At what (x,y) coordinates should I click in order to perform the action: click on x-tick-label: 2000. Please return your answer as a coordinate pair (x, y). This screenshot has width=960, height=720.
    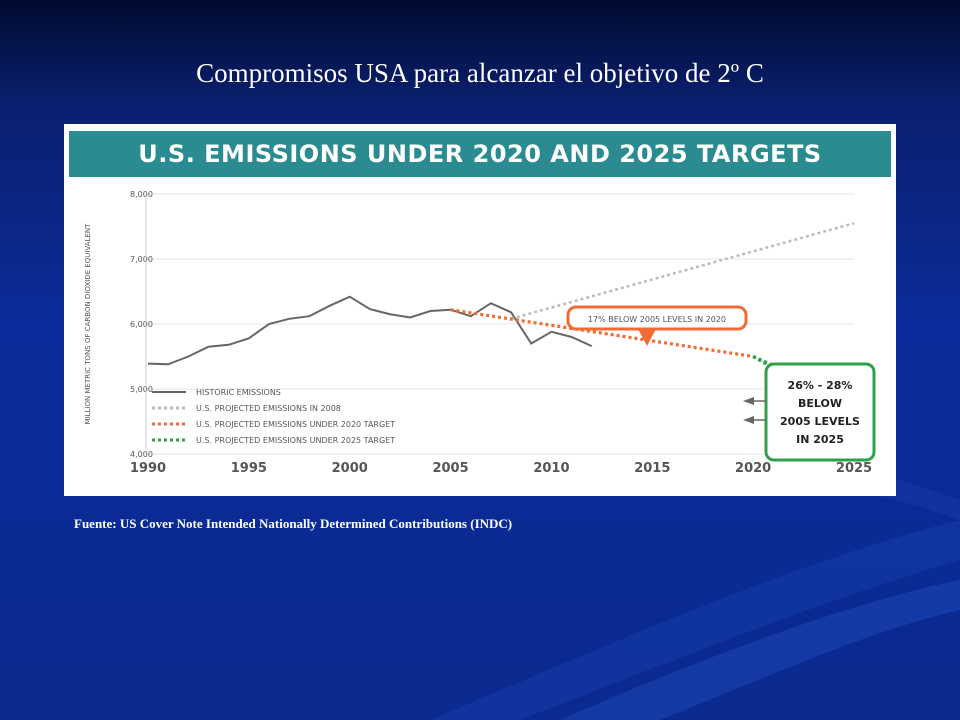
    Looking at the image, I should click on (350, 468).